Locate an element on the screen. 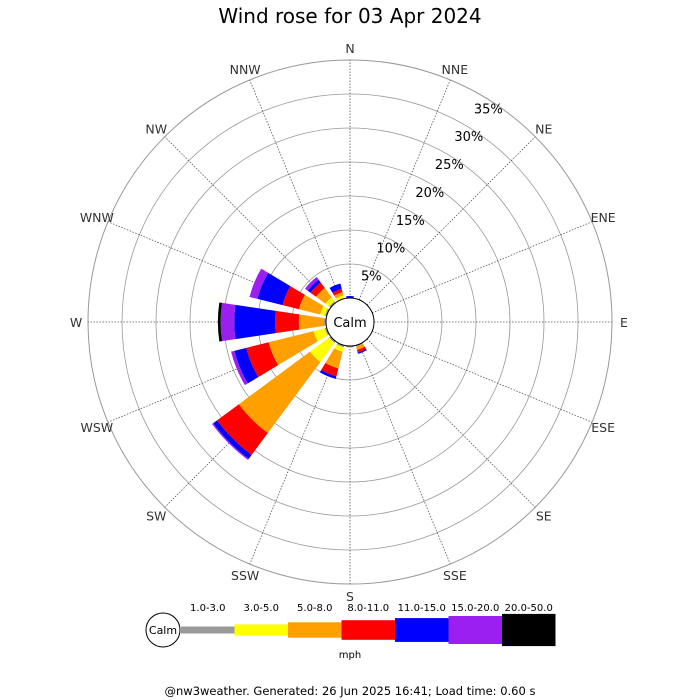 The width and height of the screenshot is (700, 700). bar-sse-bin3 is located at coordinates (360, 346).